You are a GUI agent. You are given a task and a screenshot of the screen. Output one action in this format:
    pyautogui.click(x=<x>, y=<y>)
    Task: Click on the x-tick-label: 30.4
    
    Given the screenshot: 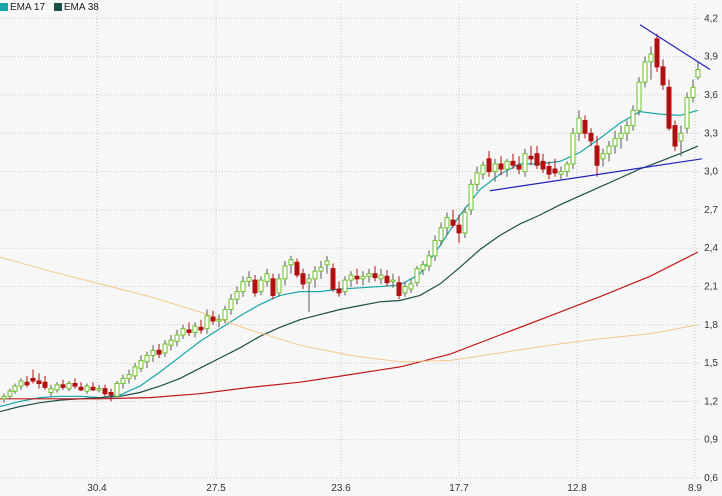 What is the action you would take?
    pyautogui.click(x=97, y=488)
    